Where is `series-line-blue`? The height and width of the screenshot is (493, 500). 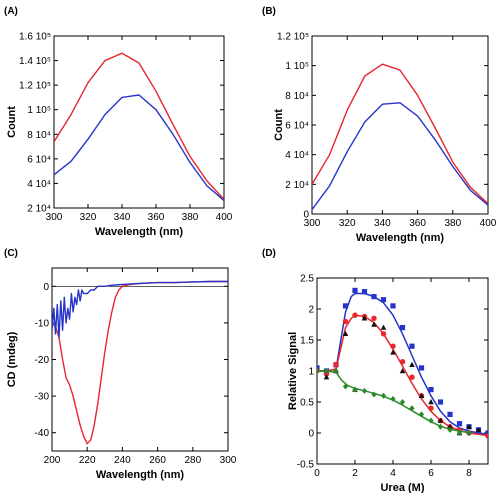 series-line-blue is located at coordinates (400, 156).